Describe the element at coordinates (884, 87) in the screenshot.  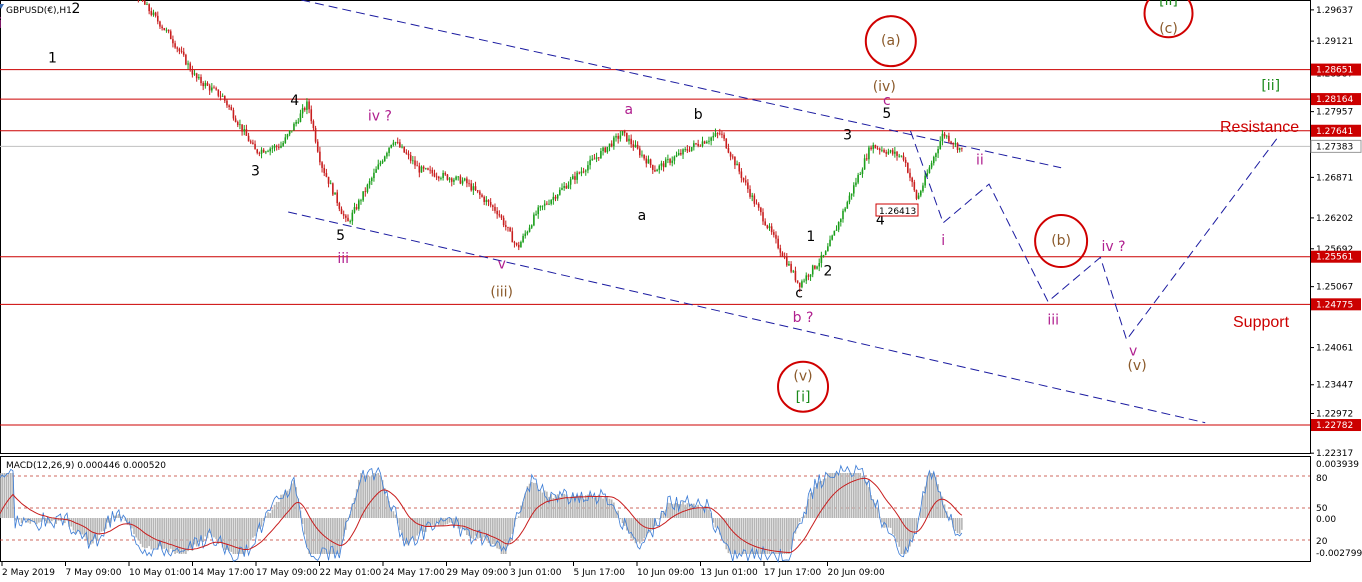
I see `wave-label: (iv)` at that location.